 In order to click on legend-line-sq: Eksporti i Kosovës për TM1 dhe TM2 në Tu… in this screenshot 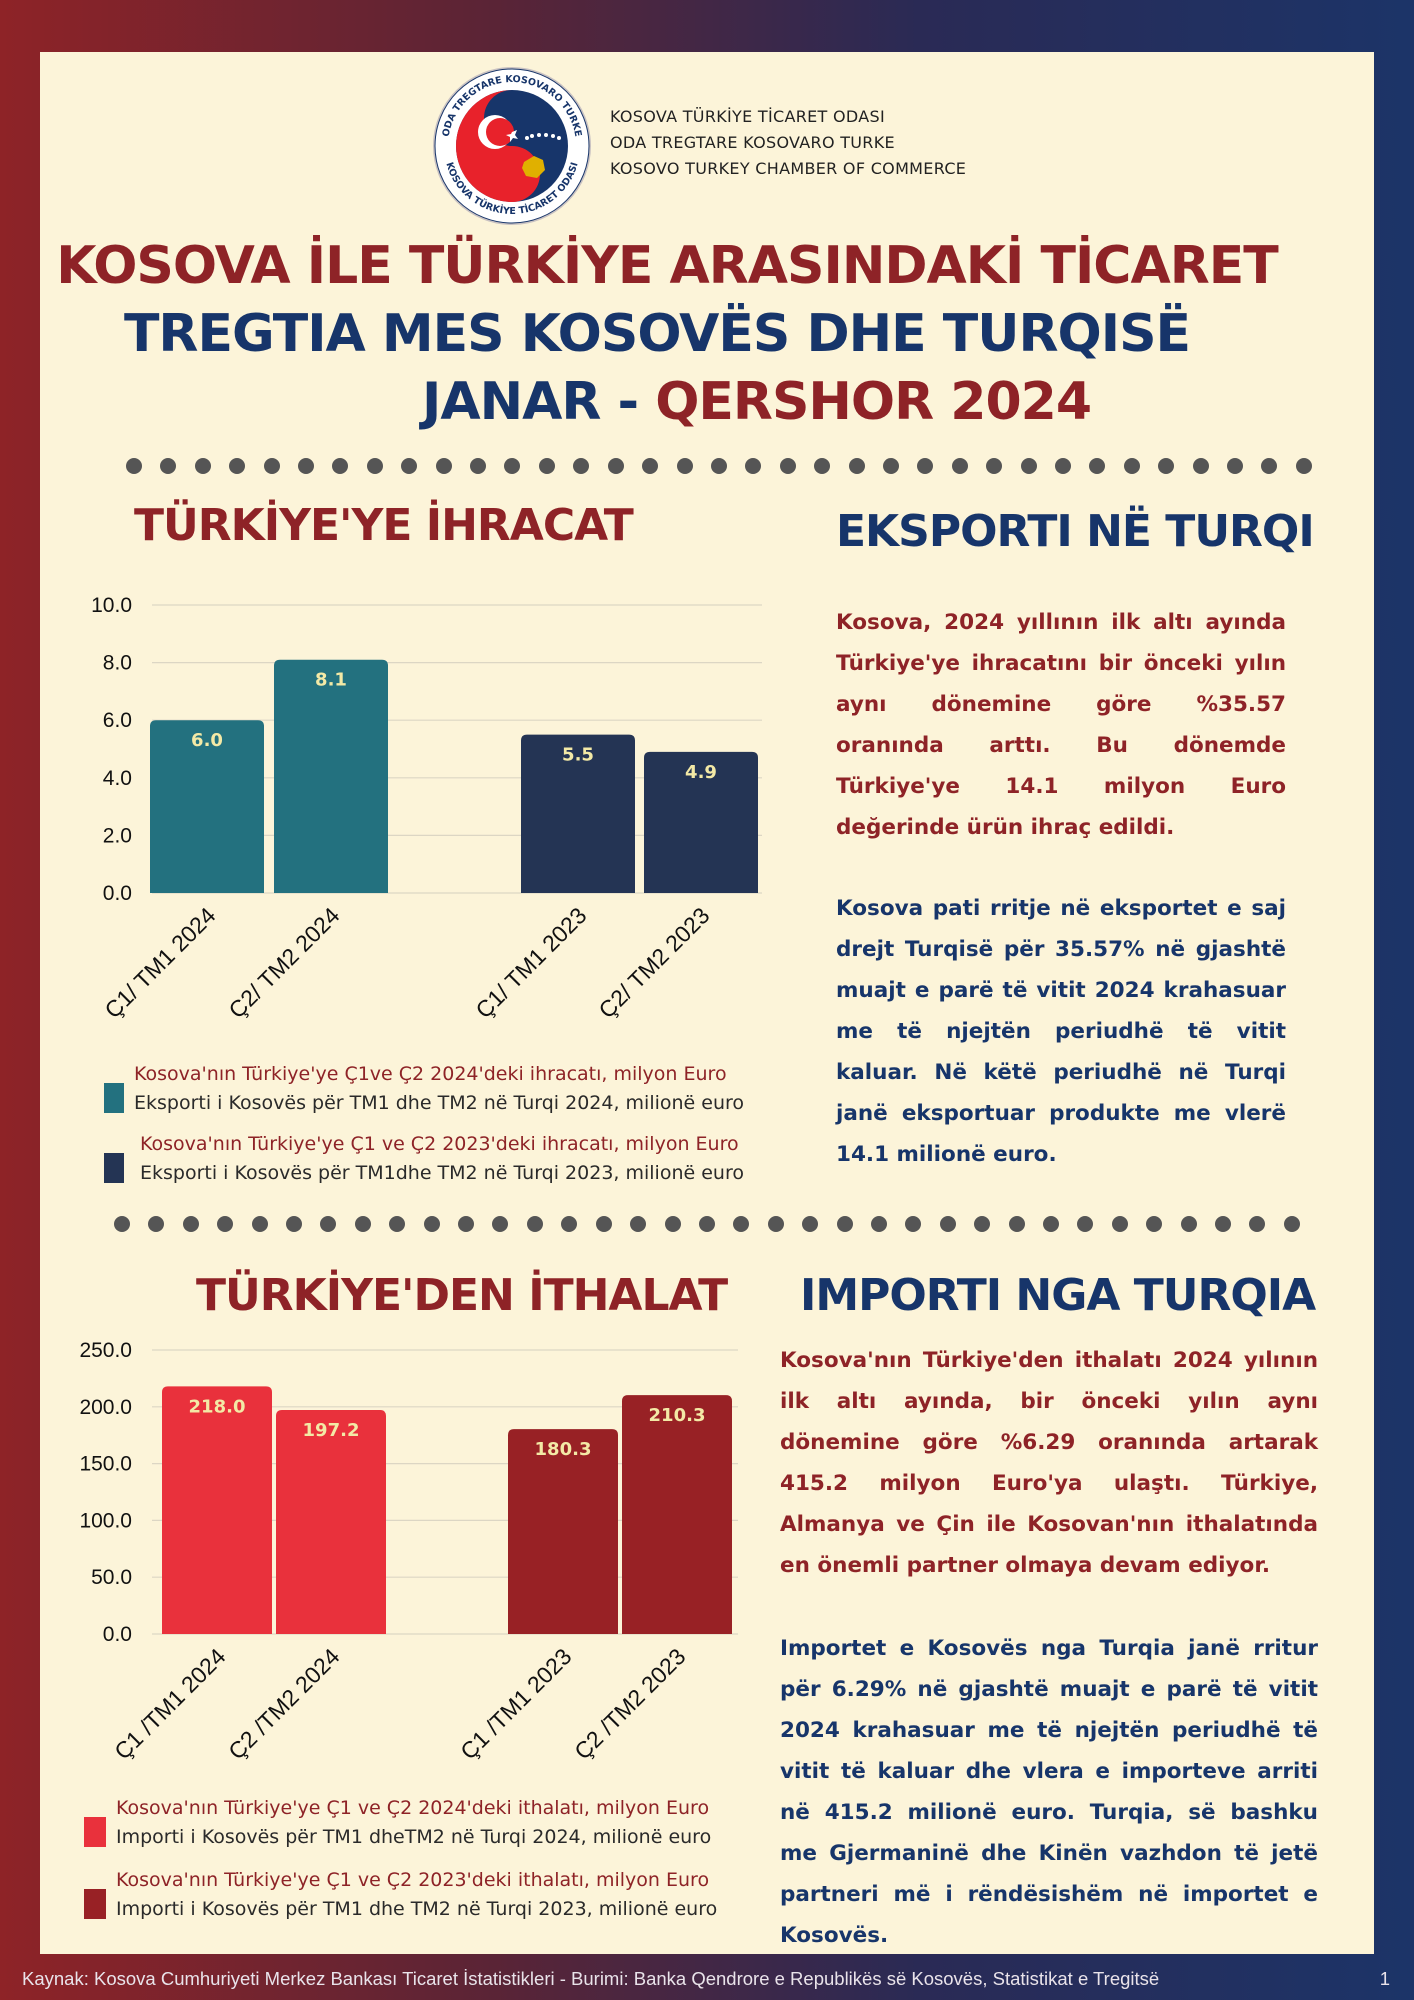, I will do `click(439, 1103)`.